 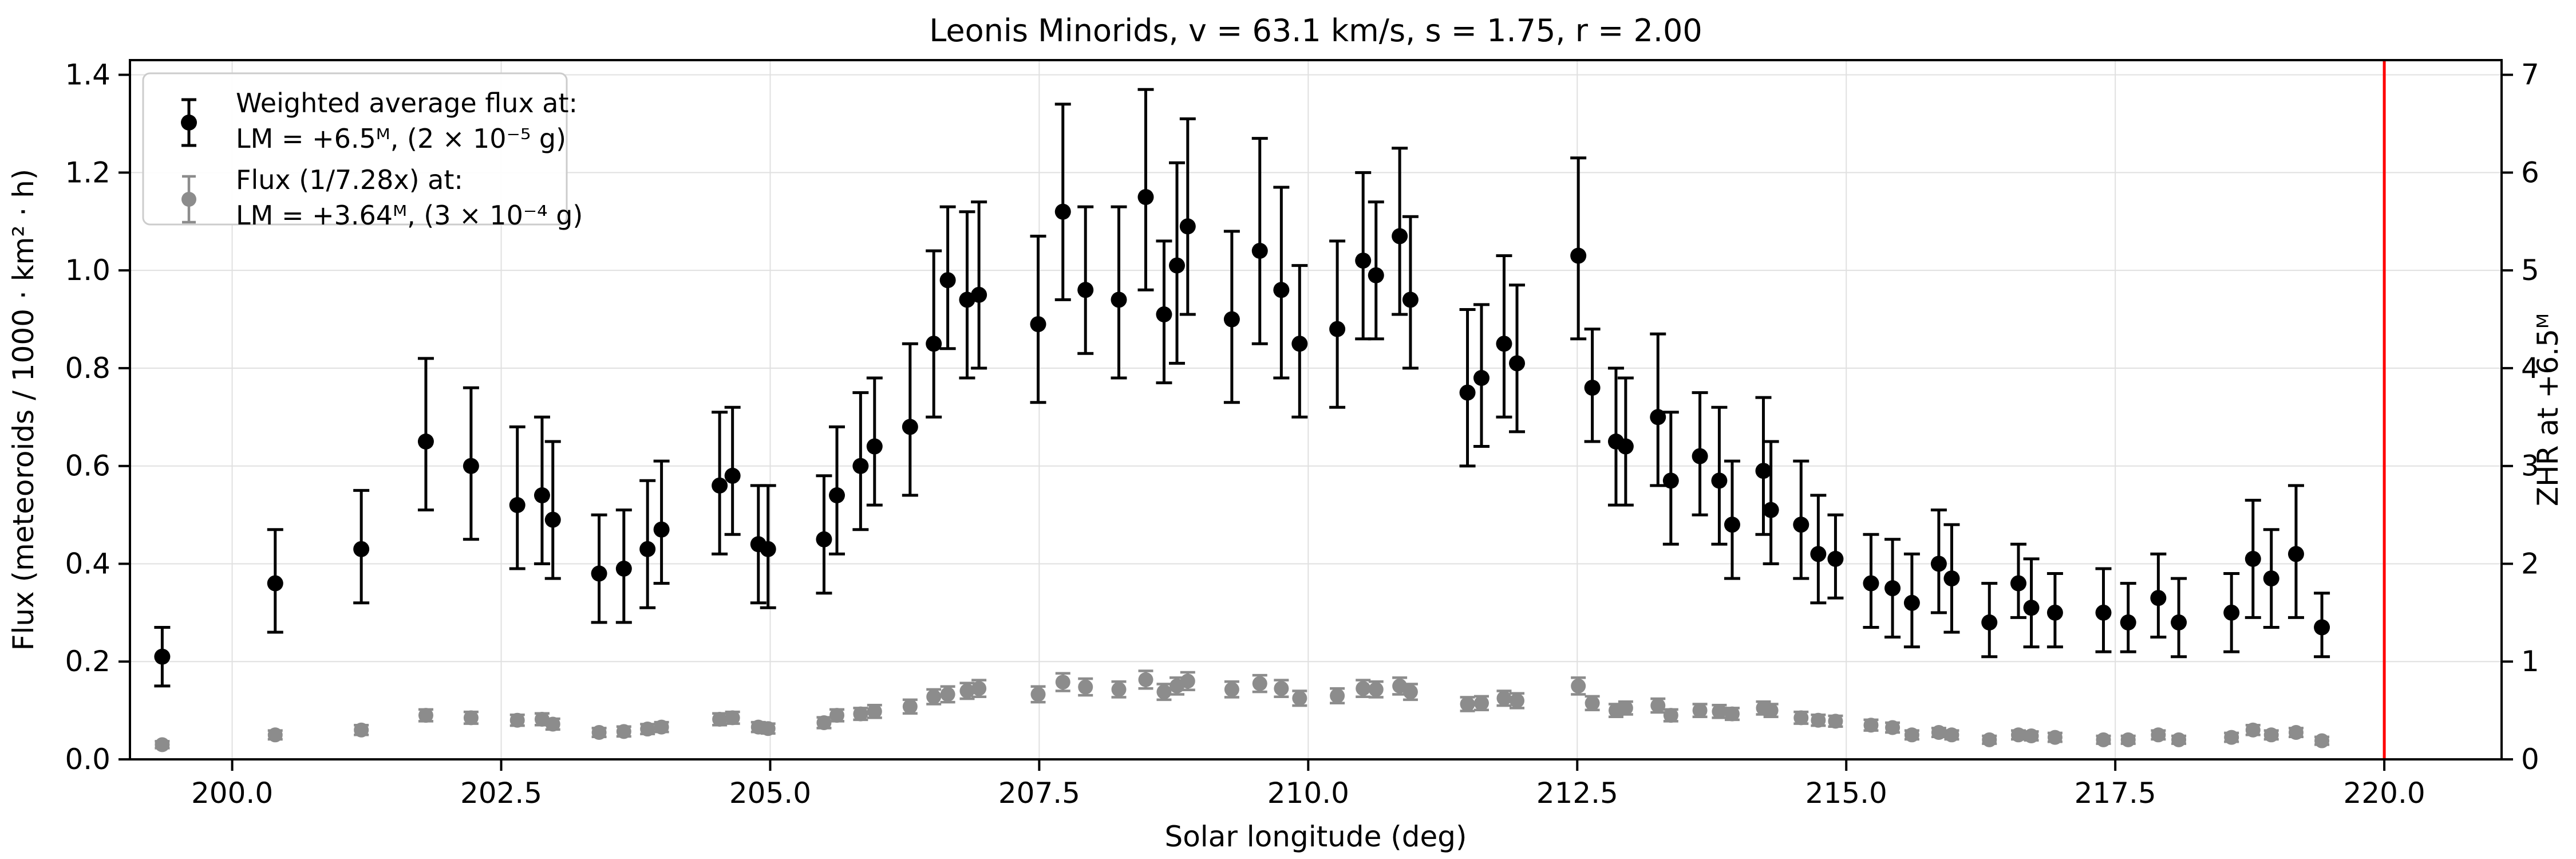 What do you see at coordinates (23, 410) in the screenshot?
I see `y-axis-label-left: Flux (meteoroids / 1000 · km² · h)` at bounding box center [23, 410].